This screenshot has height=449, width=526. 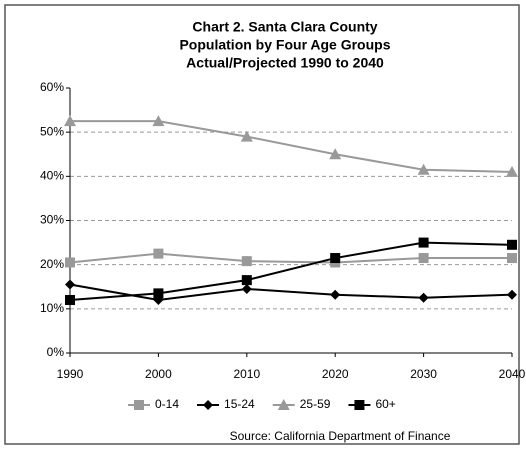 What do you see at coordinates (315, 404) in the screenshot?
I see `legend-label: 25-59` at bounding box center [315, 404].